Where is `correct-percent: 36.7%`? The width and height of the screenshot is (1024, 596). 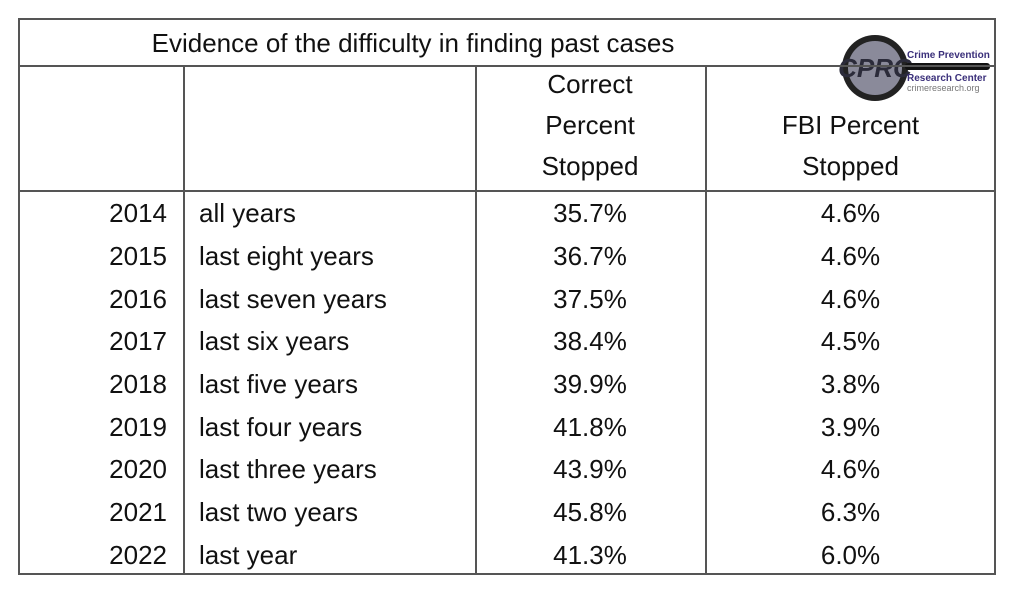
correct-percent: 36.7% is located at coordinates (590, 256).